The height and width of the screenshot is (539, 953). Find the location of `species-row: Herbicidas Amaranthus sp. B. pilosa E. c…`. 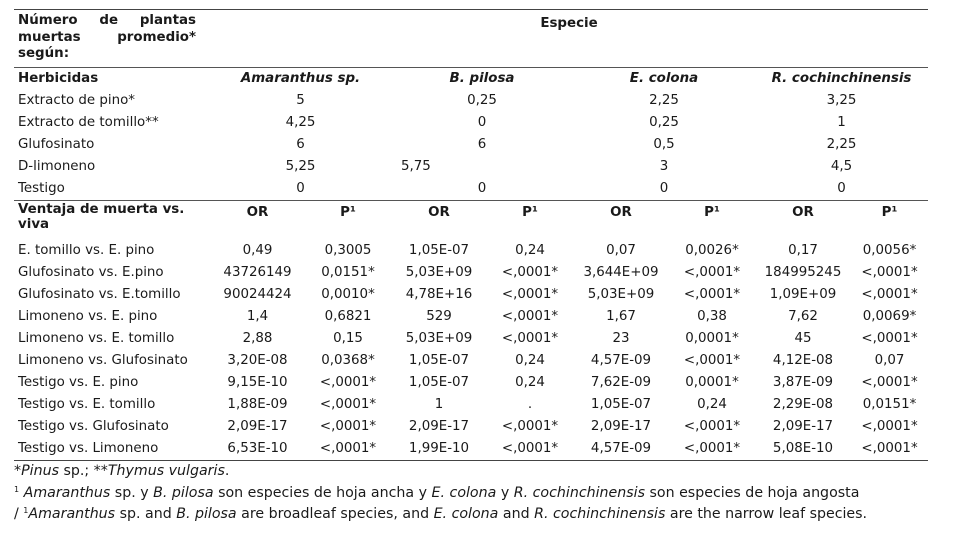

species-row: Herbicidas Amaranthus sp. B. pilosa E. c… is located at coordinates (471, 78).